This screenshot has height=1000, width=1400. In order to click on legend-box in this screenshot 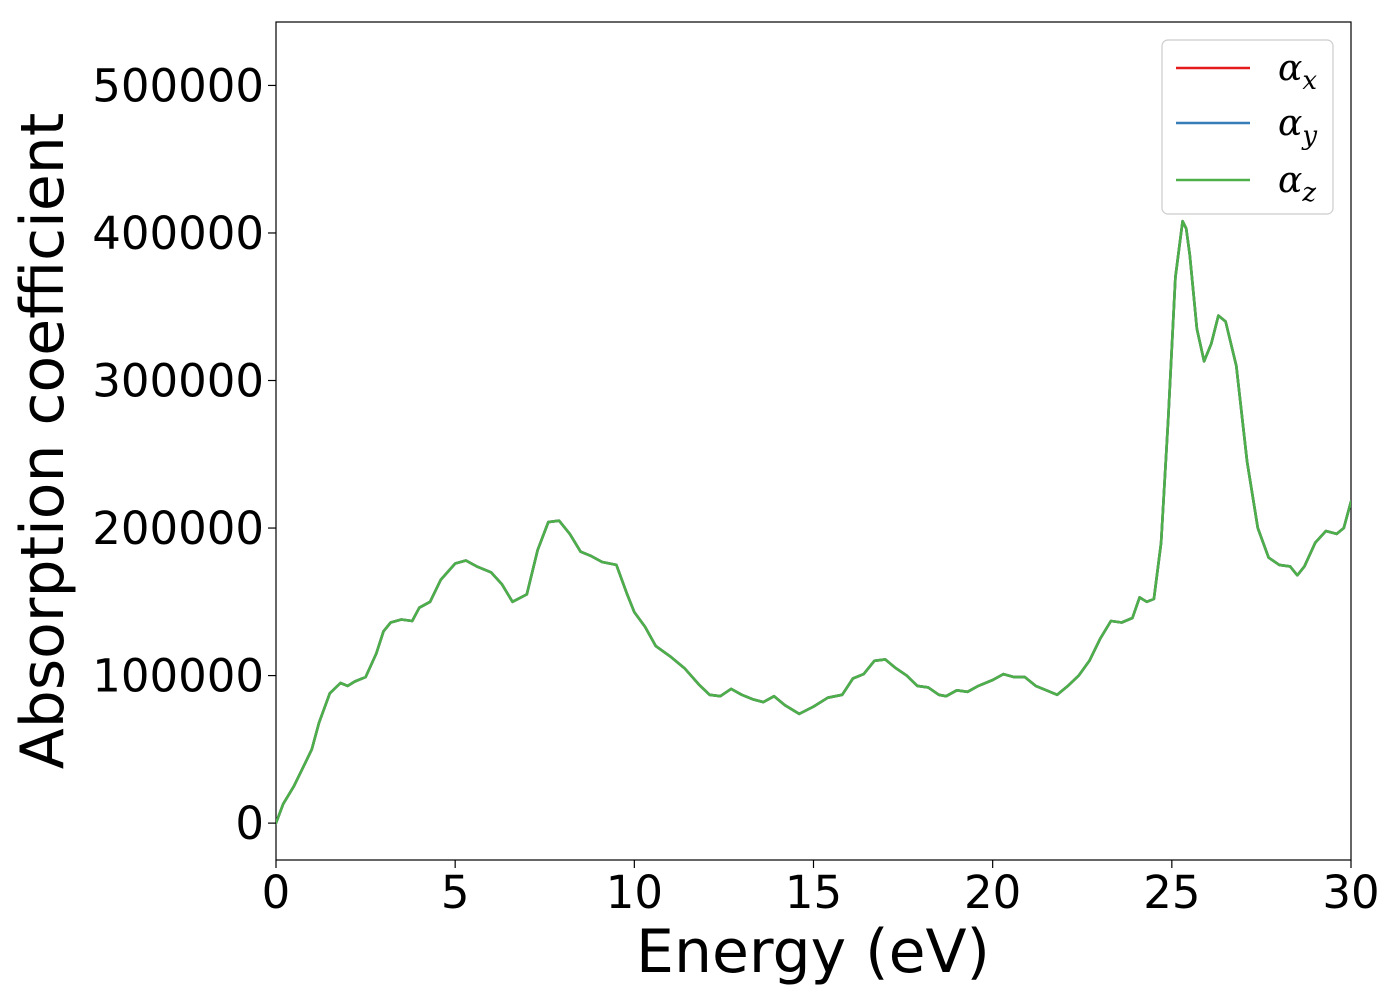, I will do `click(1247, 127)`.